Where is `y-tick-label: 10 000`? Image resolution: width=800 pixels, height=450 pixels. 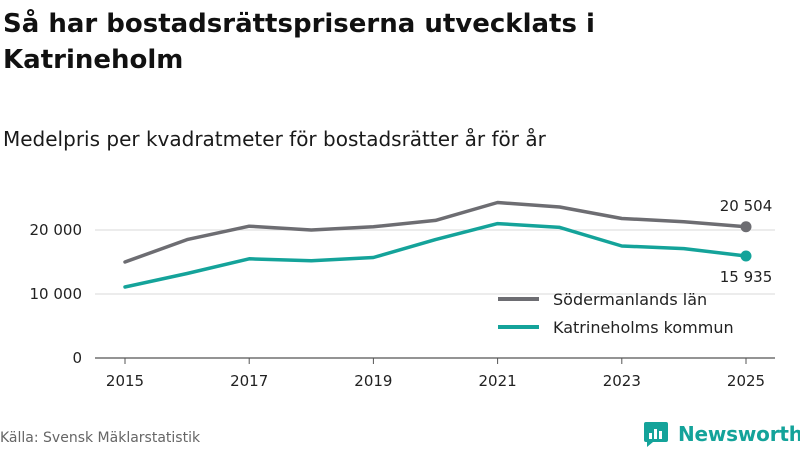 y-tick-label: 10 000 is located at coordinates (56, 294).